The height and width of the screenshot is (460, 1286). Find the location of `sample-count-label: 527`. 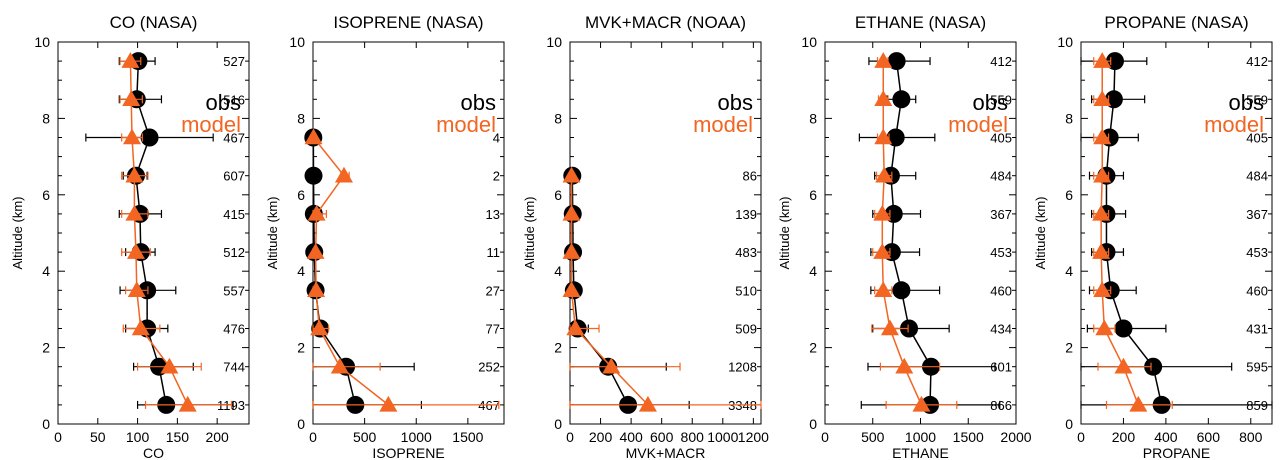

sample-count-label: 527 is located at coordinates (234, 61).